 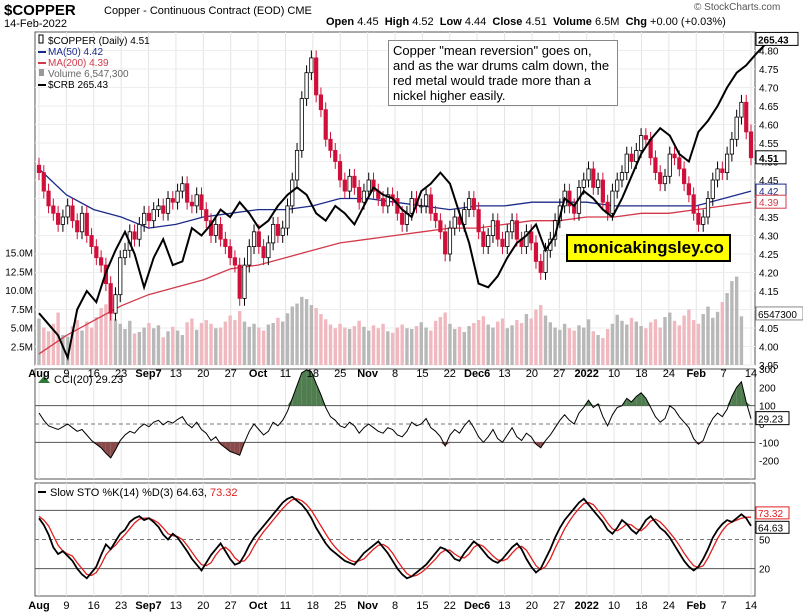 I want to click on price-tag-label: 4.39, so click(x=769, y=203).